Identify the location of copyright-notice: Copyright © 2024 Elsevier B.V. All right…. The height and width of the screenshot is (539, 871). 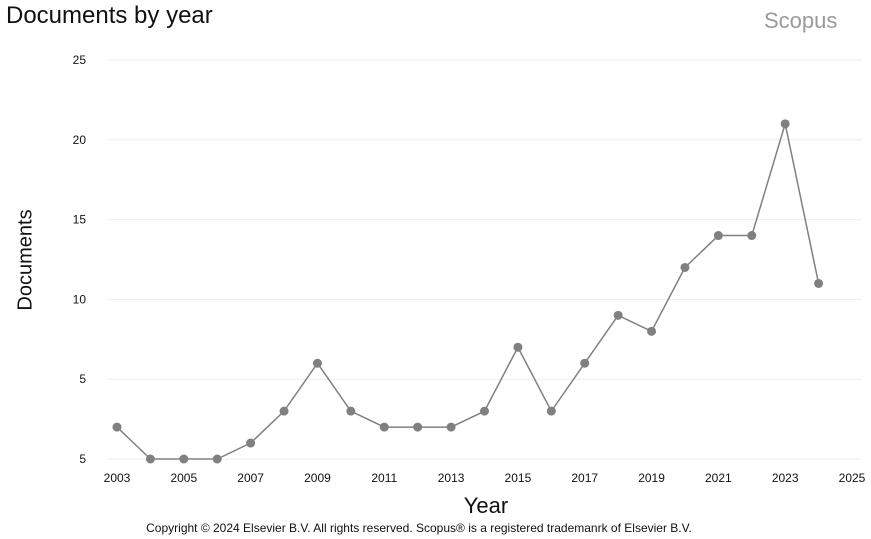
(419, 528).